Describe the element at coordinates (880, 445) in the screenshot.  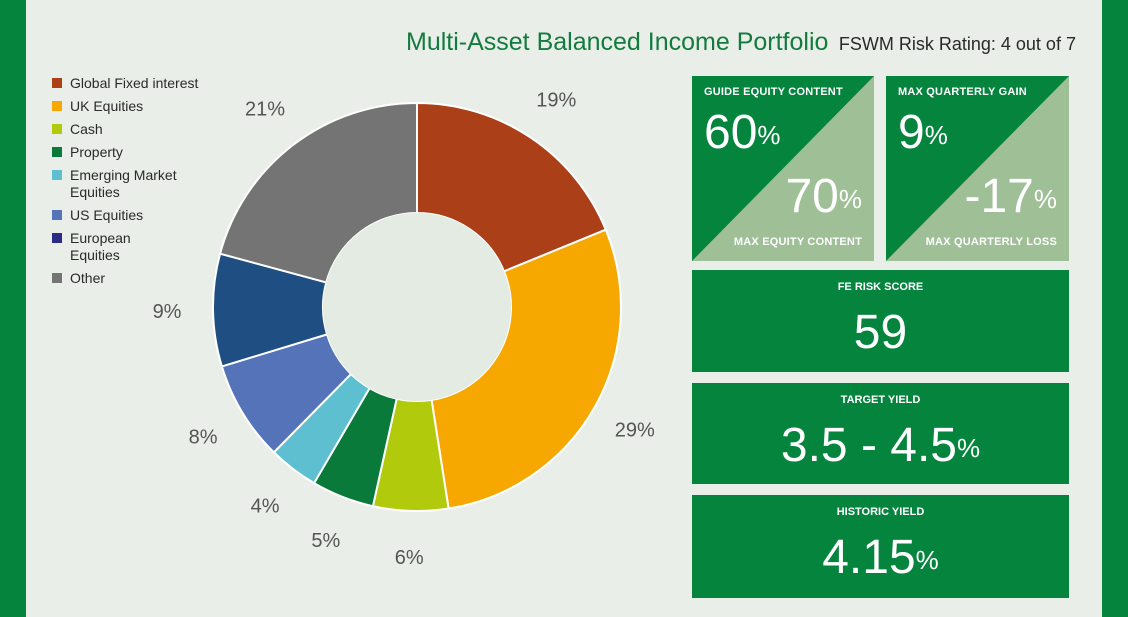
I see `target-yield-value: 3.5 - 4.5%` at that location.